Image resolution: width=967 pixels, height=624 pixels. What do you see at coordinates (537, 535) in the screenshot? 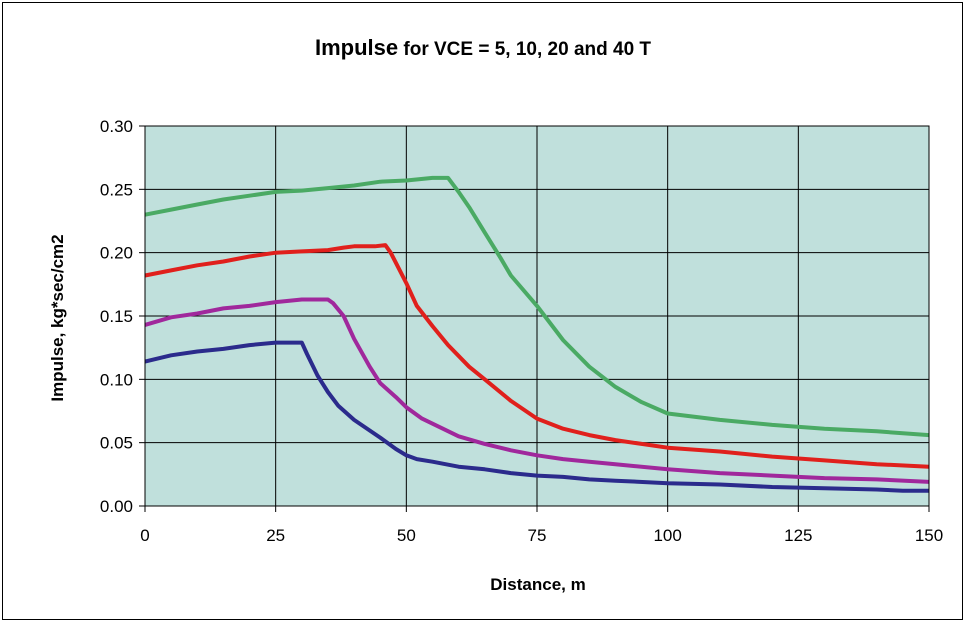
I see `x-tick-label: 75` at bounding box center [537, 535].